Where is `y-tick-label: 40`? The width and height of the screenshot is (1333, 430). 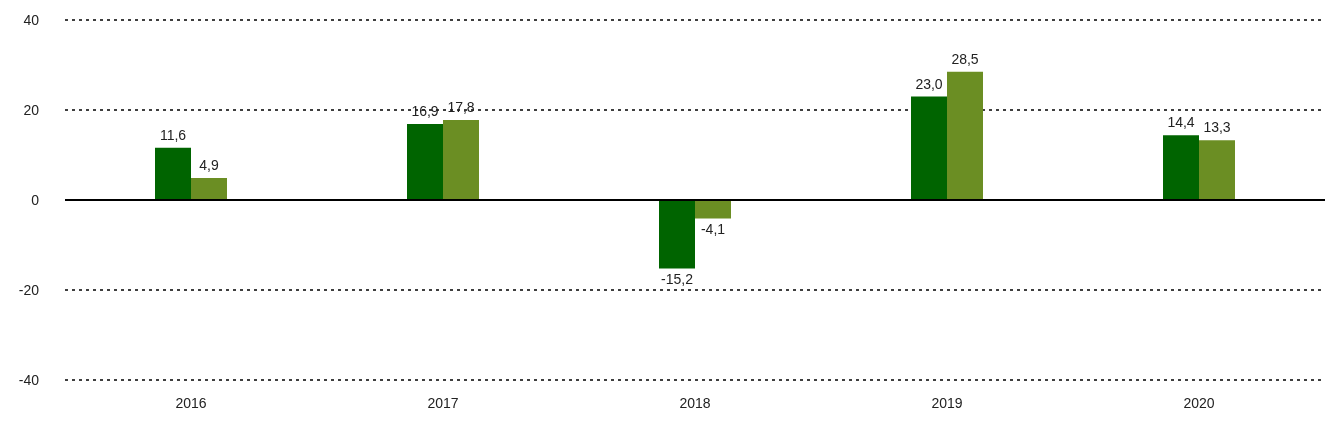
y-tick-label: 40 is located at coordinates (31, 19).